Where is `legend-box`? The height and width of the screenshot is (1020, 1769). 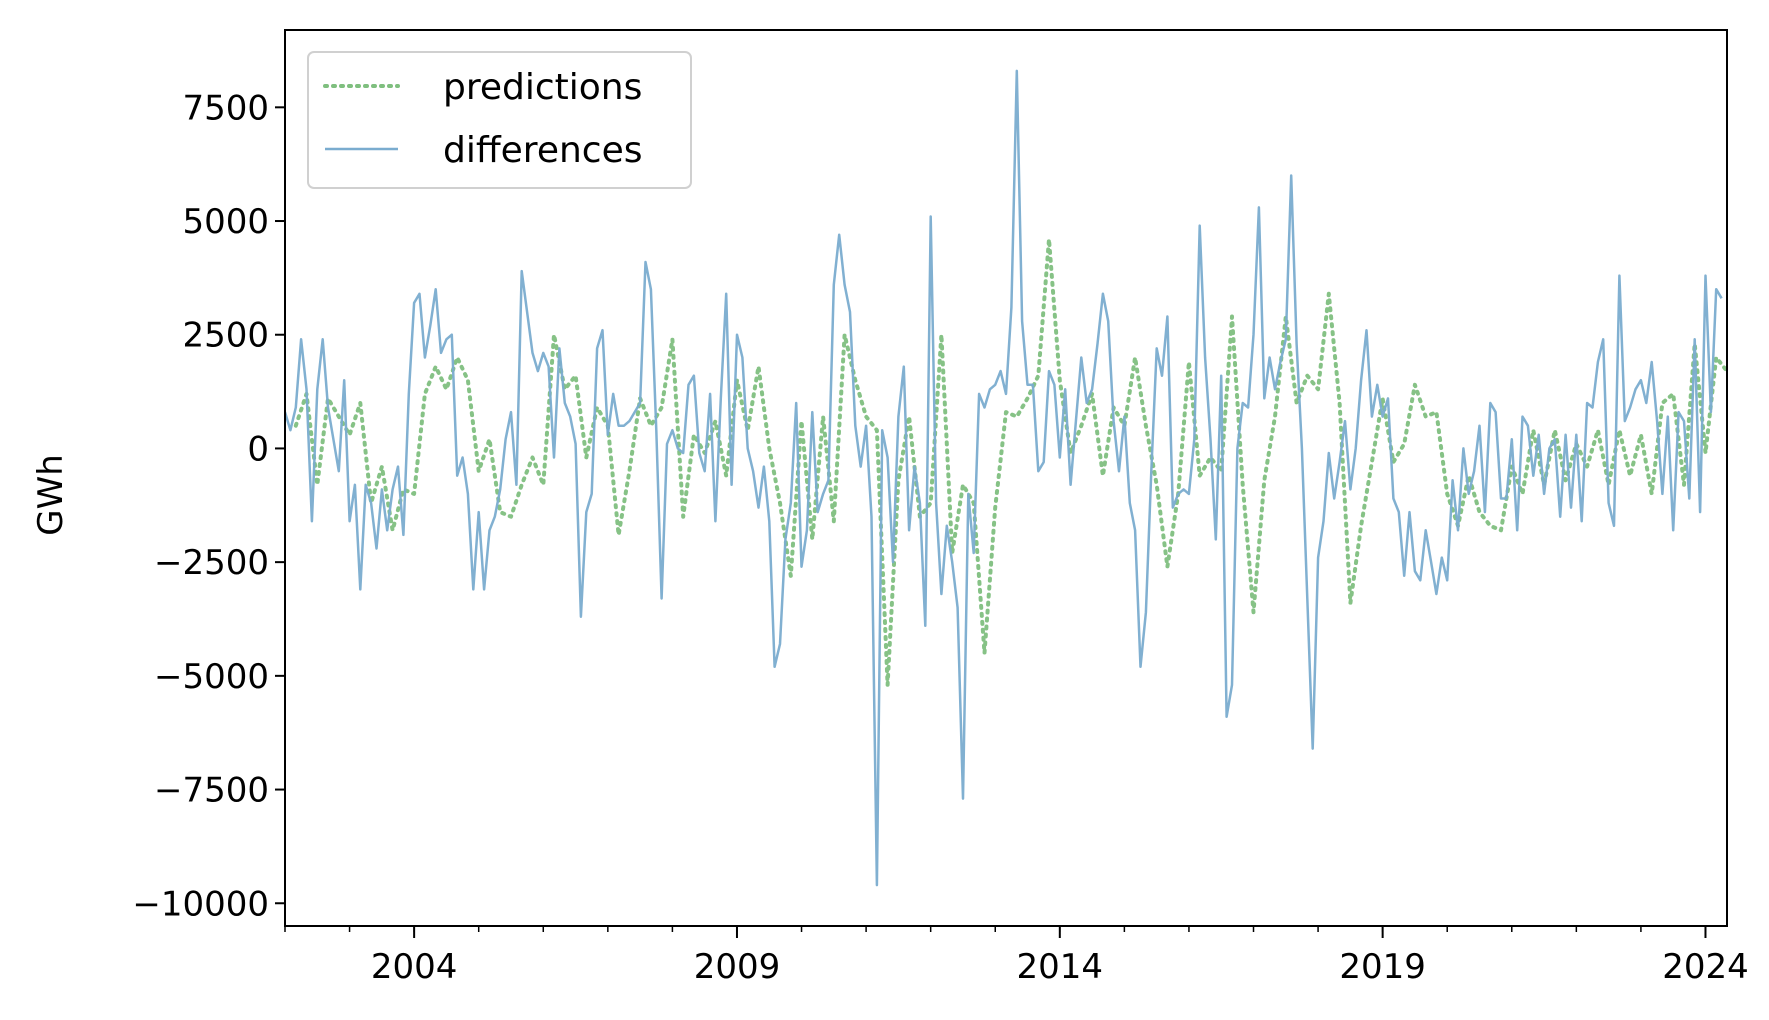 legend-box is located at coordinates (499, 120).